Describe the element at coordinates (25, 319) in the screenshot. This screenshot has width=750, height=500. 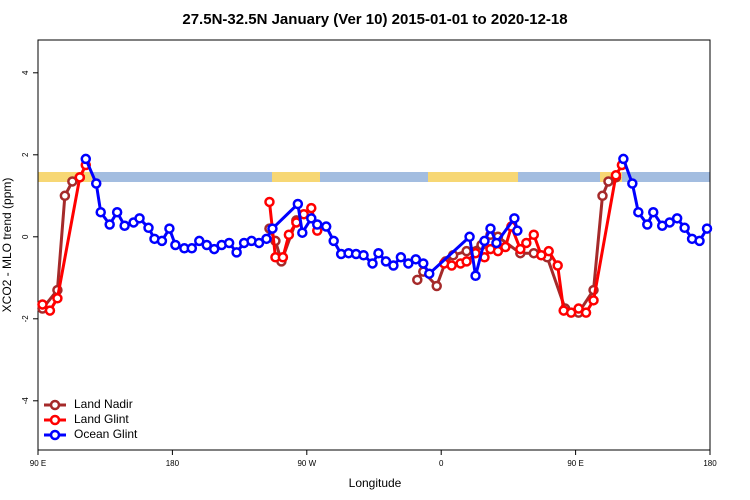
I see `y-tick-label: -2` at that location.